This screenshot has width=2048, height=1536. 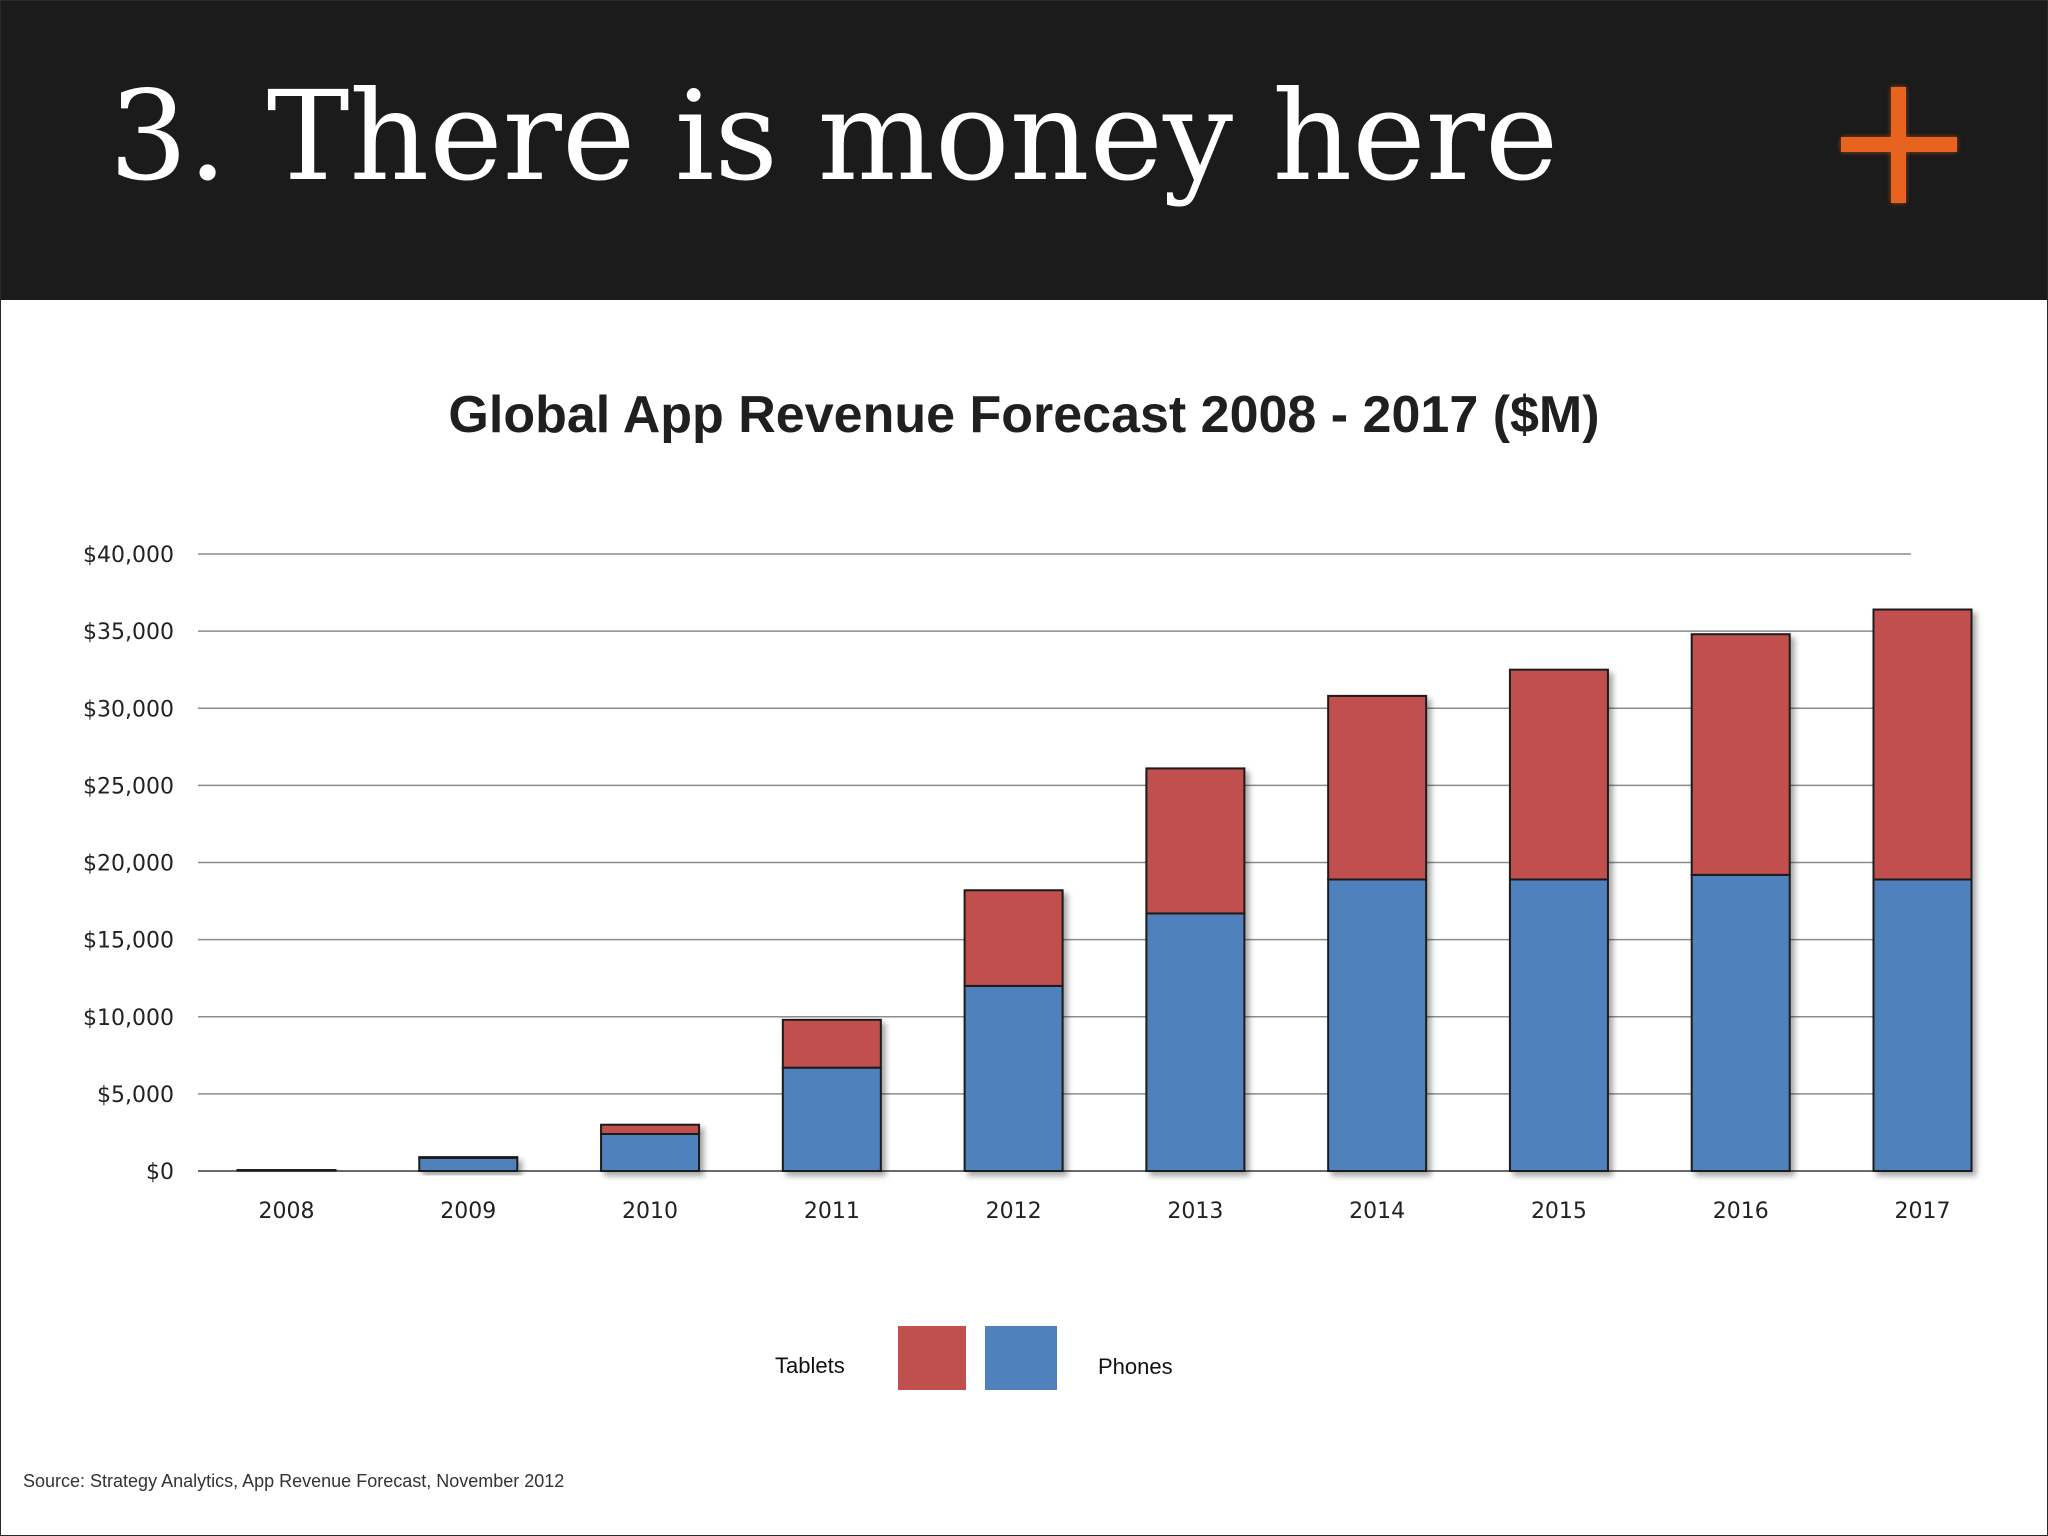 What do you see at coordinates (1558, 774) in the screenshot?
I see `bar-tablets-2015` at bounding box center [1558, 774].